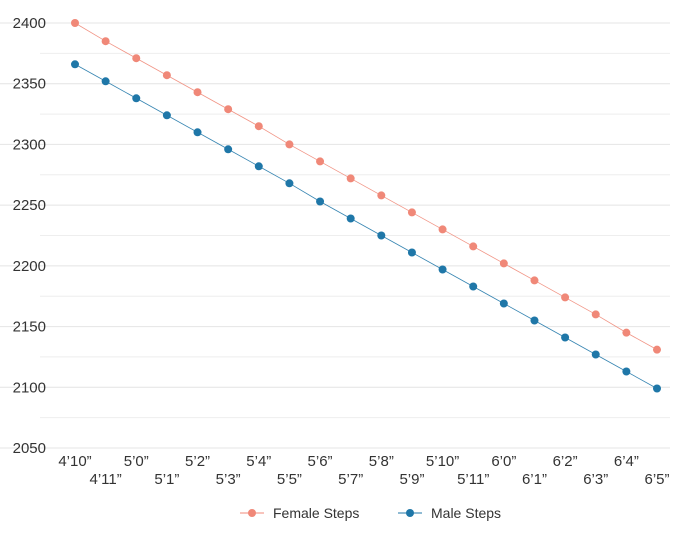 The image size is (681, 537). What do you see at coordinates (350, 479) in the screenshot?
I see `x-tick-label: 5’7”` at bounding box center [350, 479].